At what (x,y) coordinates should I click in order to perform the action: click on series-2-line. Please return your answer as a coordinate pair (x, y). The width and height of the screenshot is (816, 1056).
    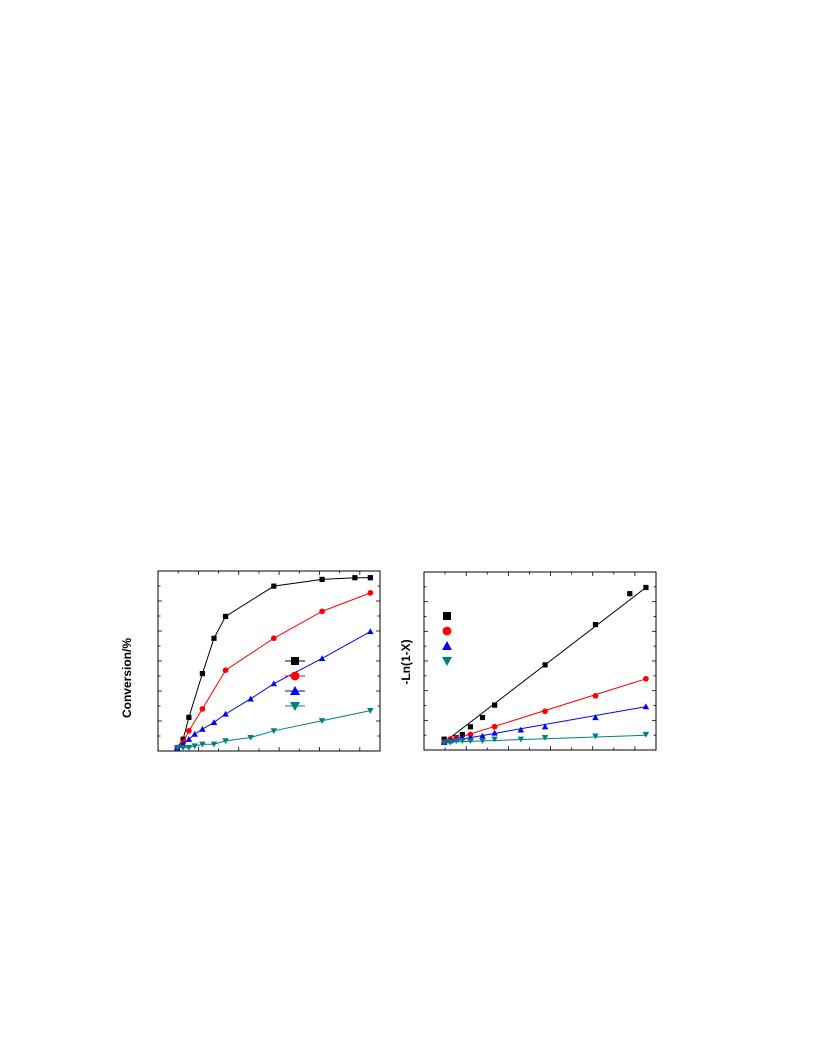
    Looking at the image, I should click on (273, 670).